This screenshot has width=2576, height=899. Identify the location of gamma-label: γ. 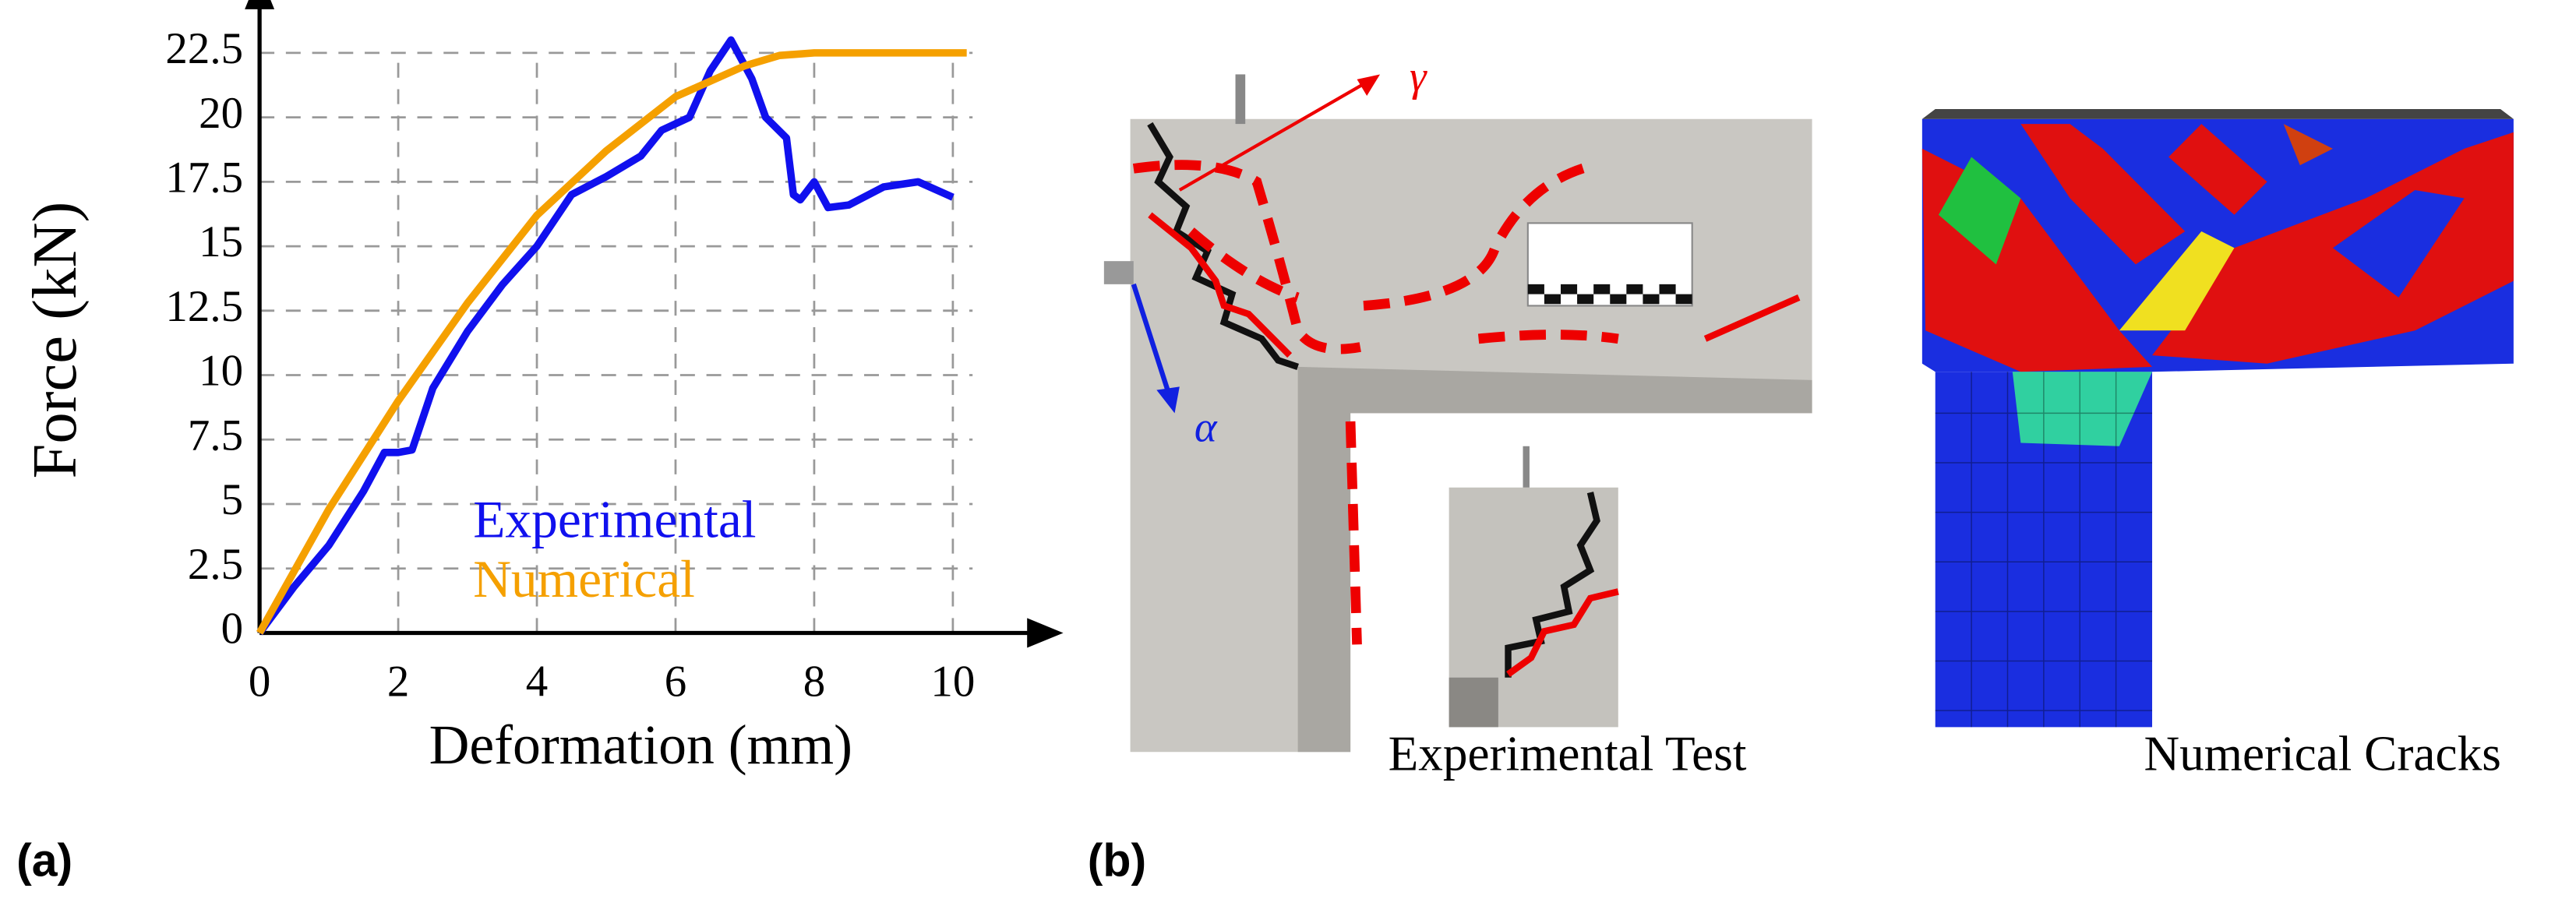
(1418, 76).